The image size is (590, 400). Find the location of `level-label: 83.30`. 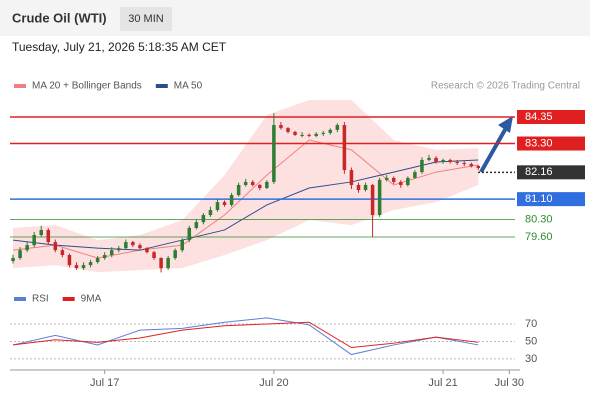

level-label: 83.30 is located at coordinates (539, 143).